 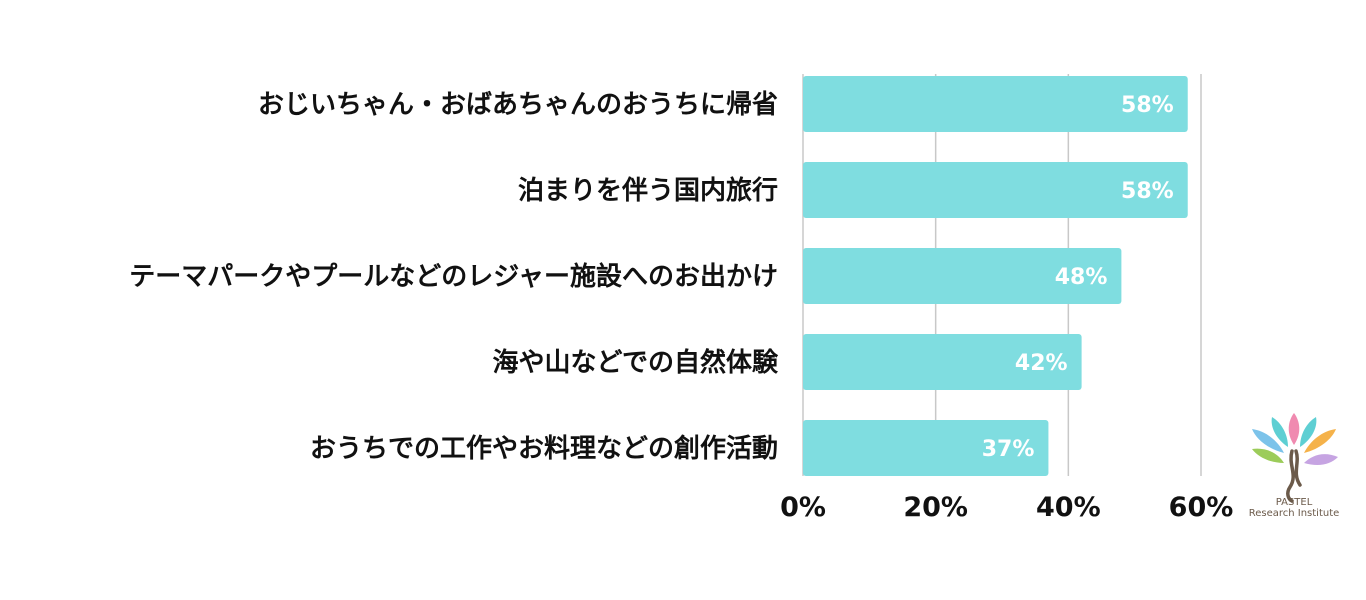 I want to click on logo-text-line1: PASTEL, so click(x=1294, y=502).